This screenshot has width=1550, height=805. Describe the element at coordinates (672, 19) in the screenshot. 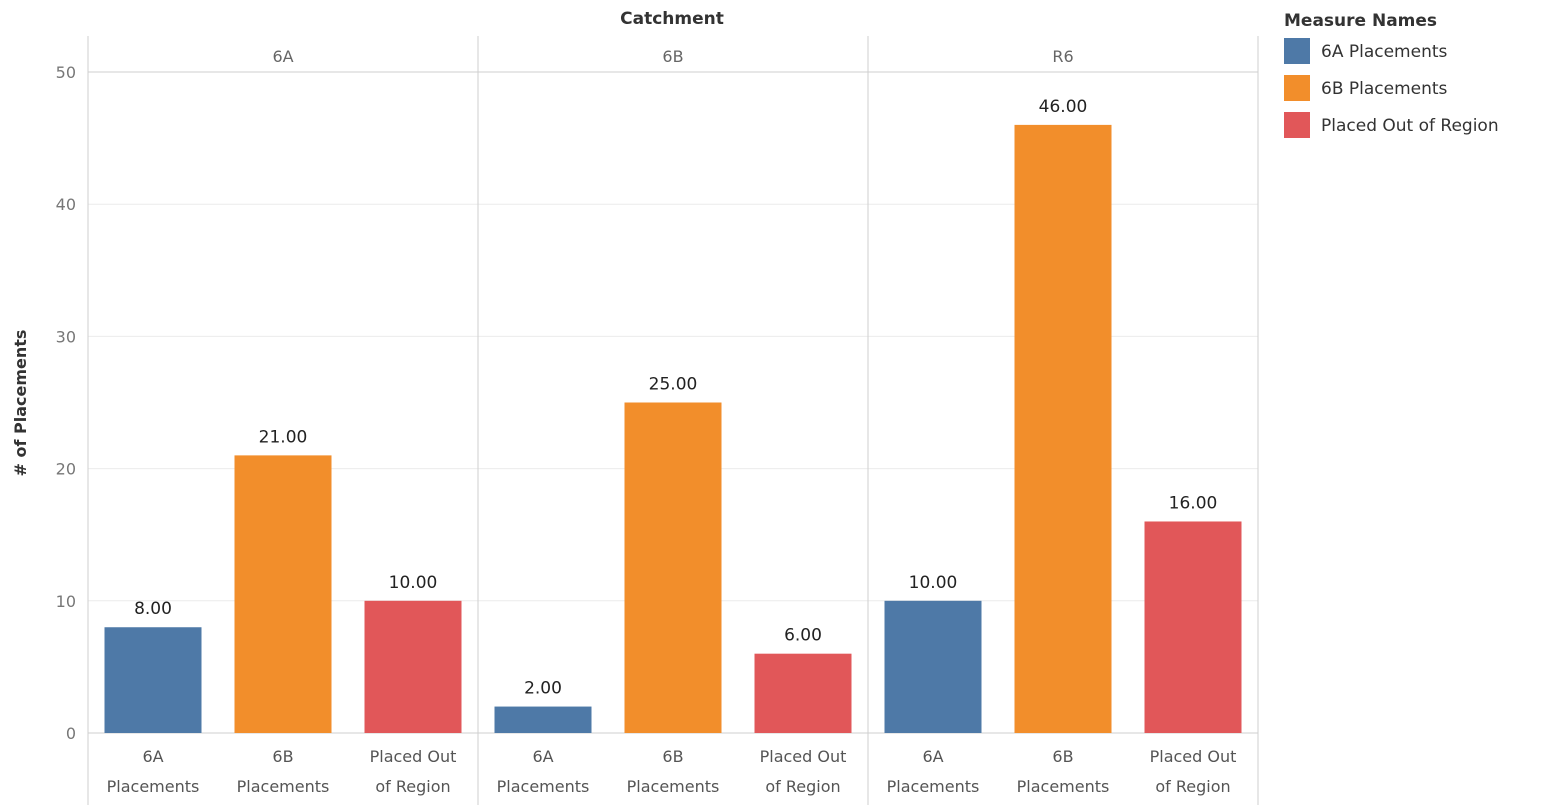

I see `column-header-title: Catchment` at that location.